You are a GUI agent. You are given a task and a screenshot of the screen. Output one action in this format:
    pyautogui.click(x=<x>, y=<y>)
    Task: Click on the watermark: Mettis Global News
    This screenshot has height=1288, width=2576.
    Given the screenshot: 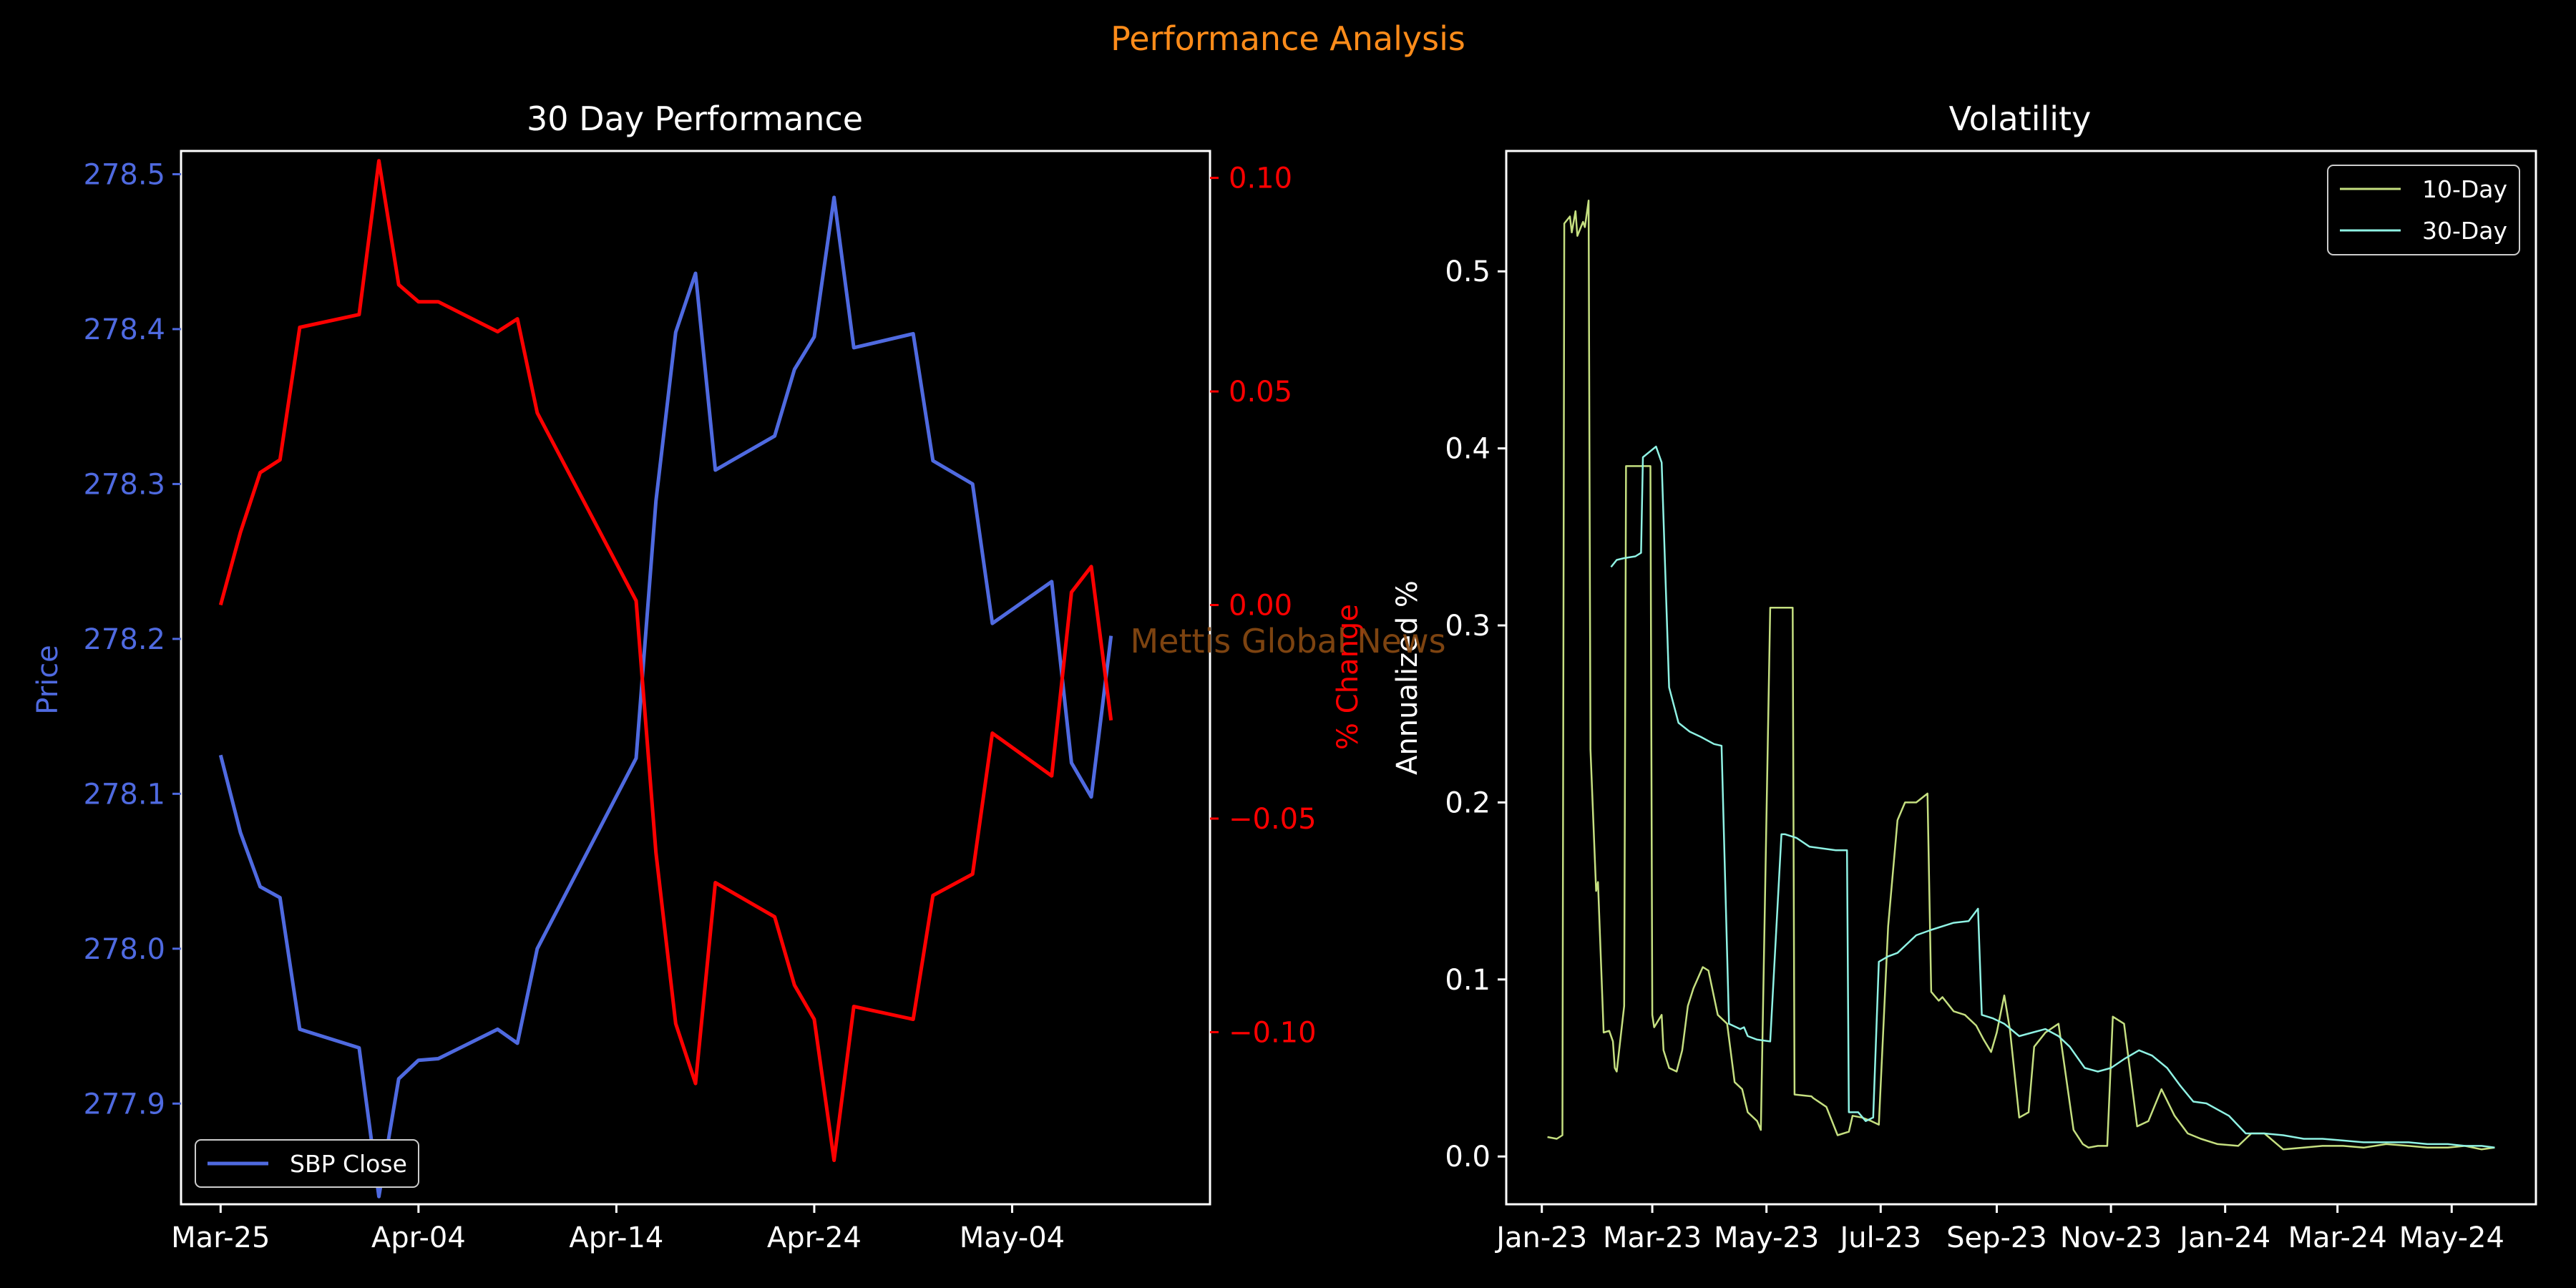 What is the action you would take?
    pyautogui.click(x=1287, y=641)
    